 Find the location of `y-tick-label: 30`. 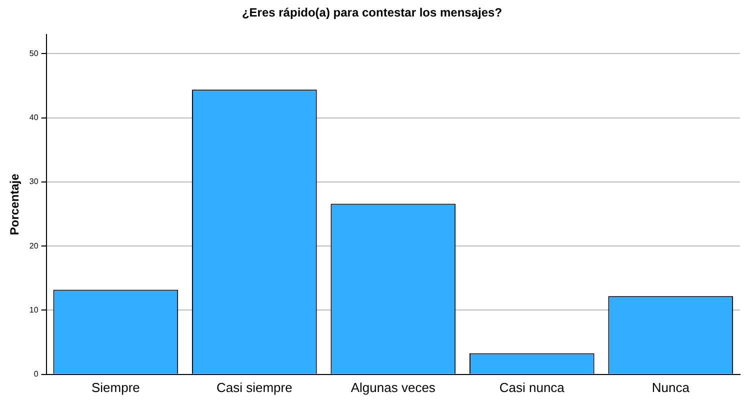

y-tick-label: 30 is located at coordinates (34, 181).